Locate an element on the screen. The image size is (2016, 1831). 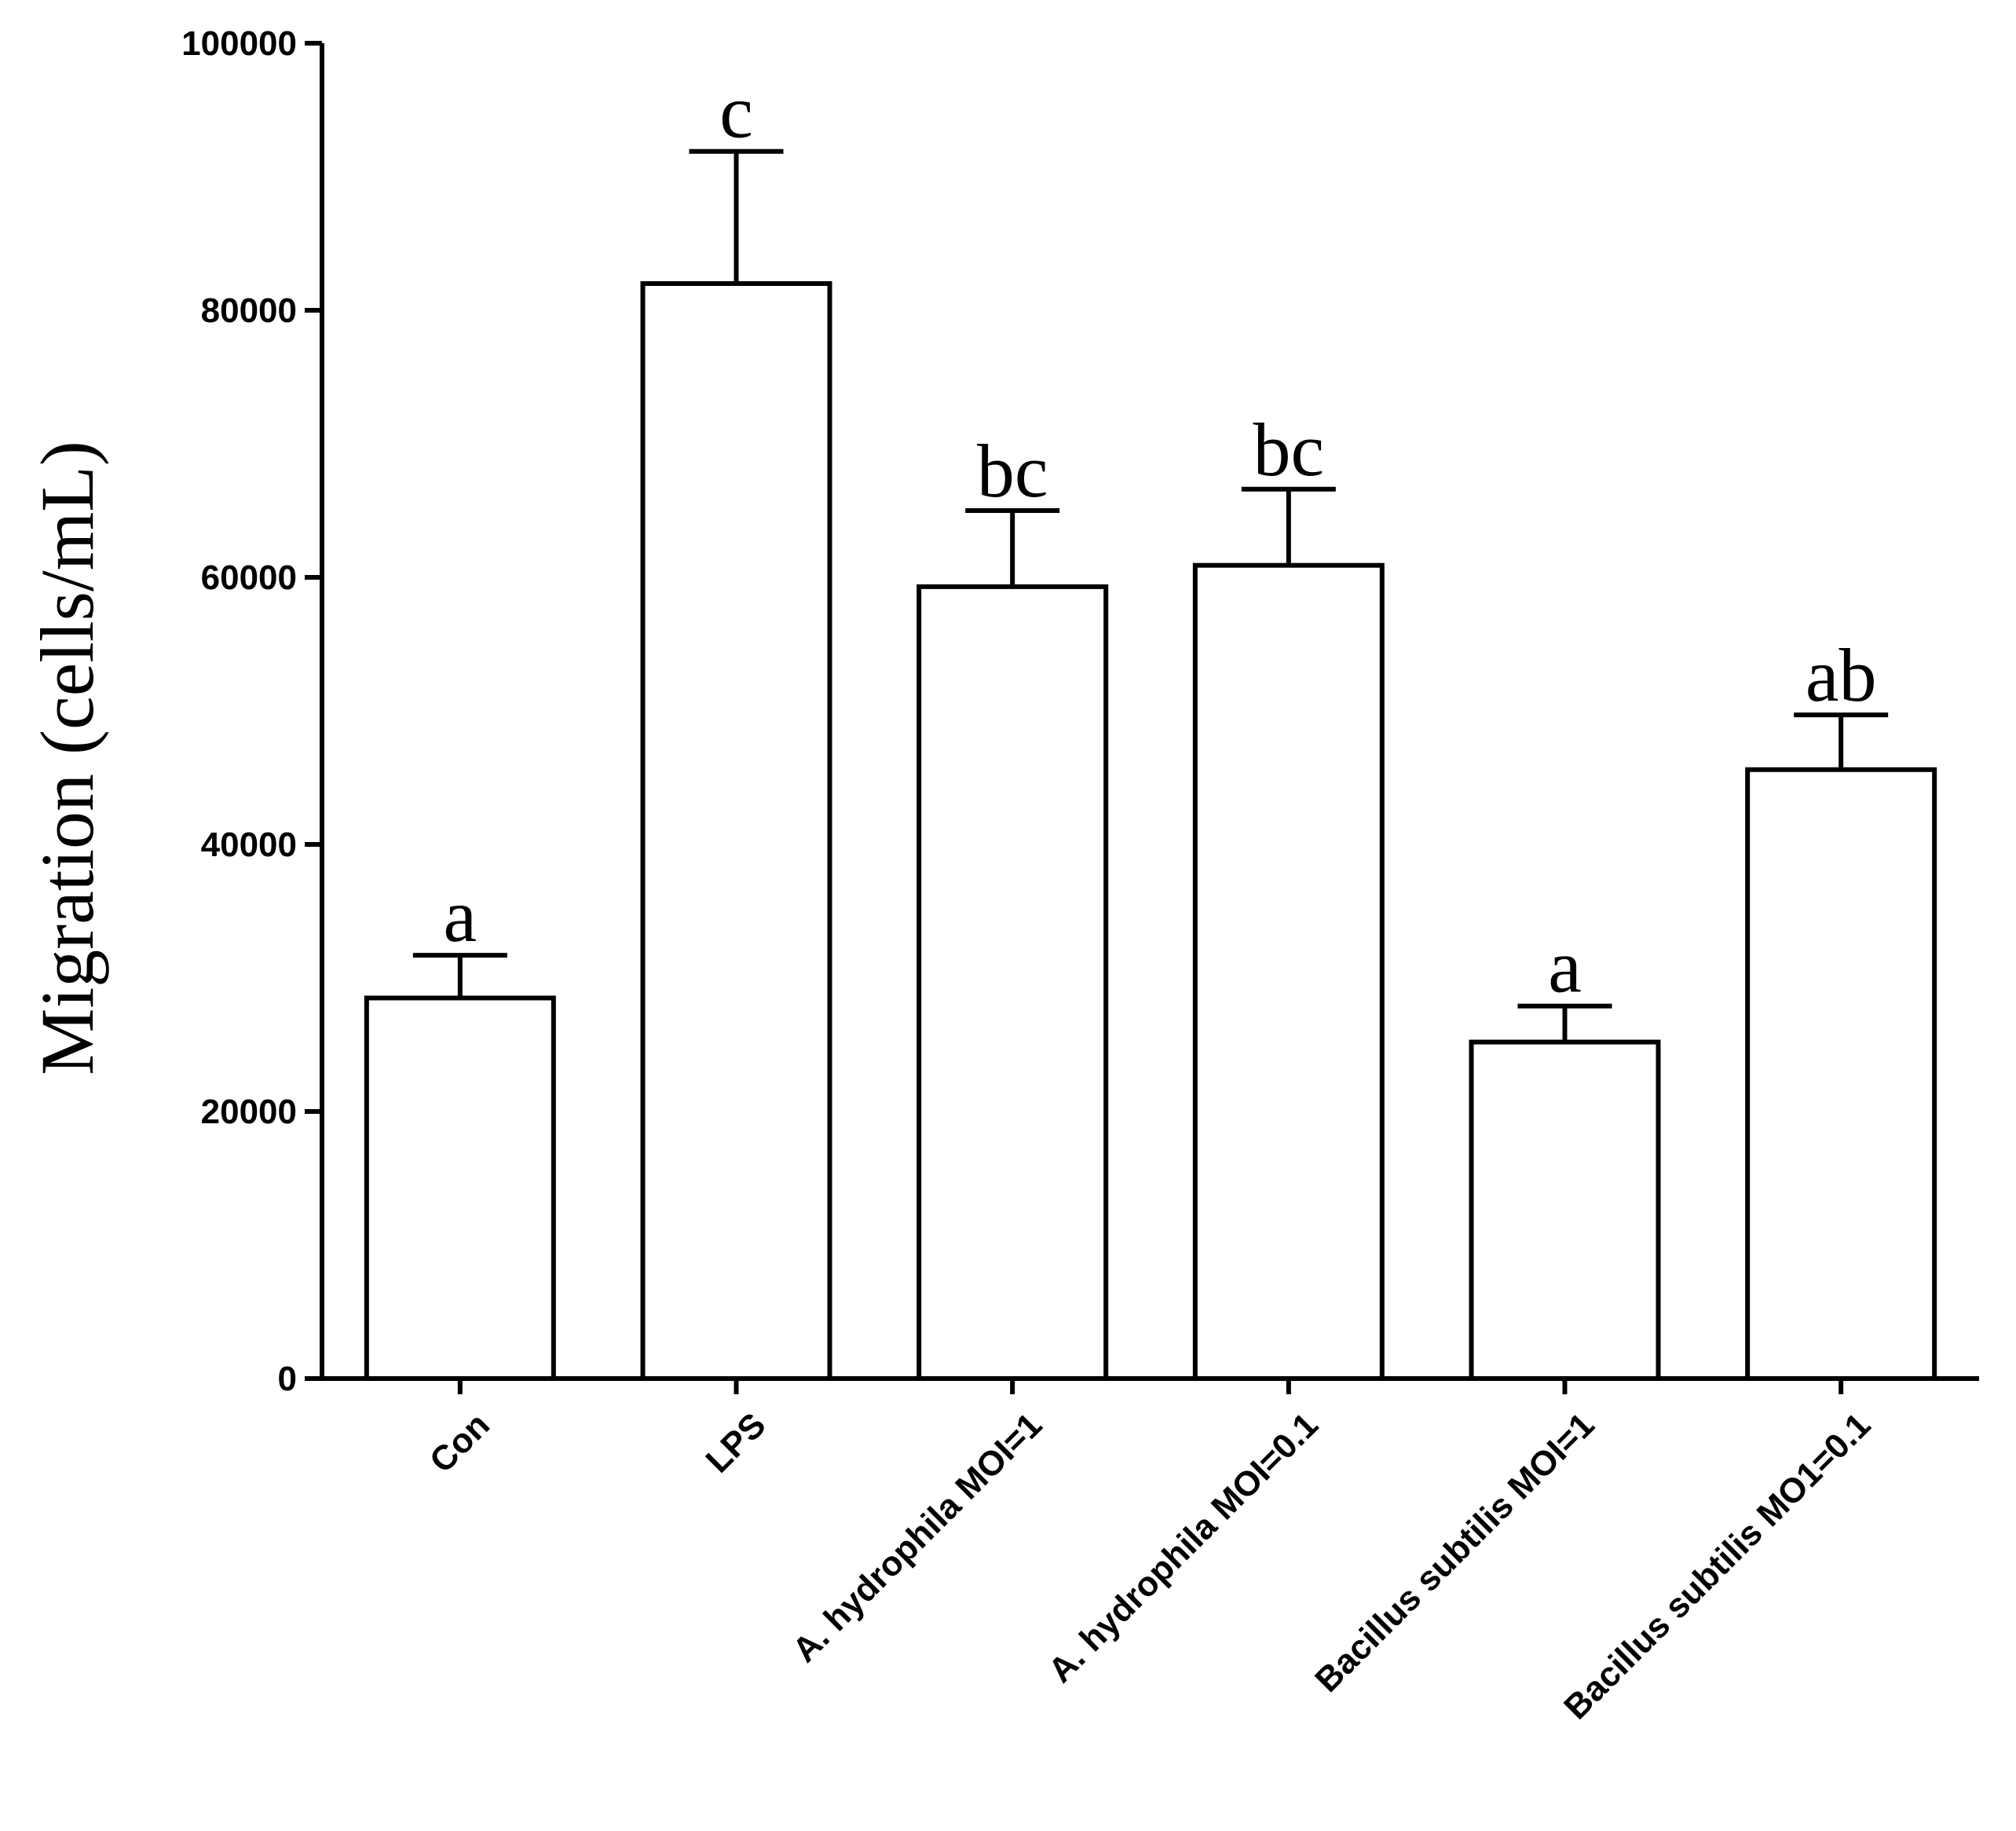
x-tick-label: Bacillus subtilis MOI=1 is located at coordinates (1454, 1552).